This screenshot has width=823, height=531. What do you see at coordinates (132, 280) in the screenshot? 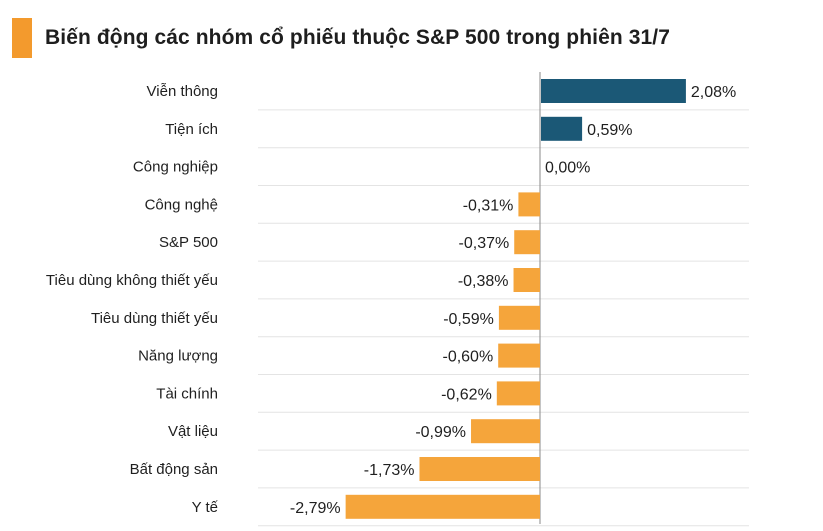
I see `category-label: Tiêu dùng không thiết yếu` at bounding box center [132, 280].